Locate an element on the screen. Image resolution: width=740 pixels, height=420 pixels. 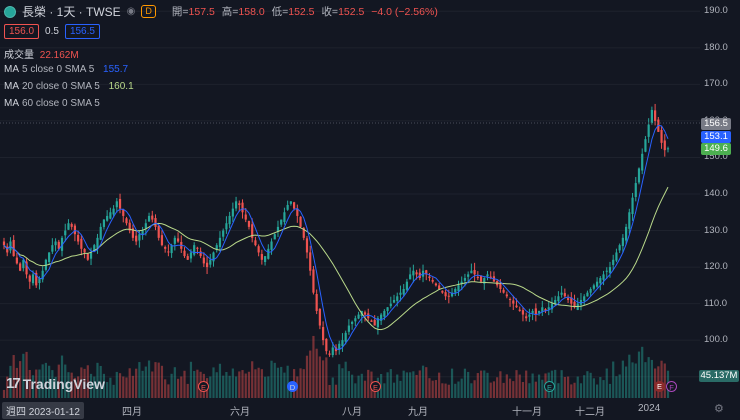
settings-gear-icon: ⚙ is located at coordinates (719, 409).